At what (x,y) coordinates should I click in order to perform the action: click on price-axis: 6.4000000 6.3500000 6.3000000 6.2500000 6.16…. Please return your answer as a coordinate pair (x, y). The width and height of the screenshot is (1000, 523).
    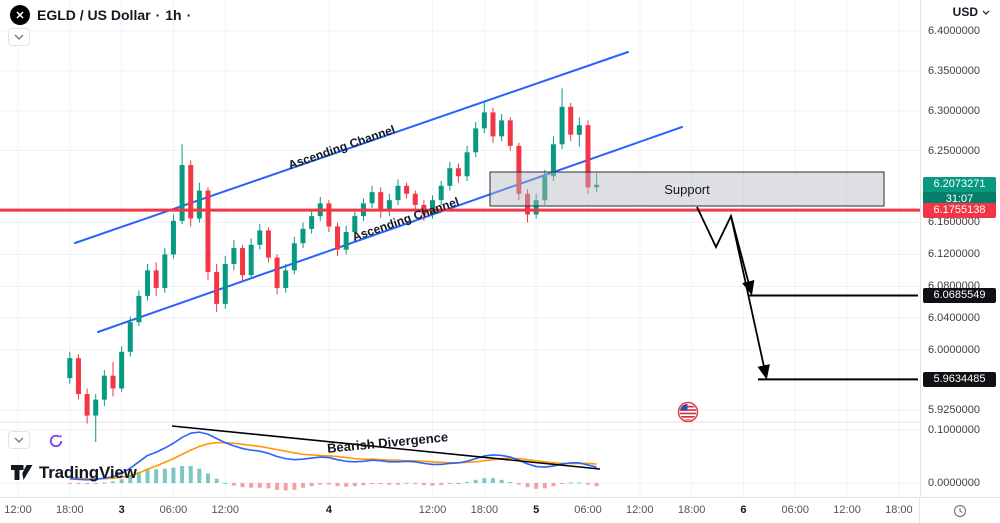
    Looking at the image, I should click on (960, 248).